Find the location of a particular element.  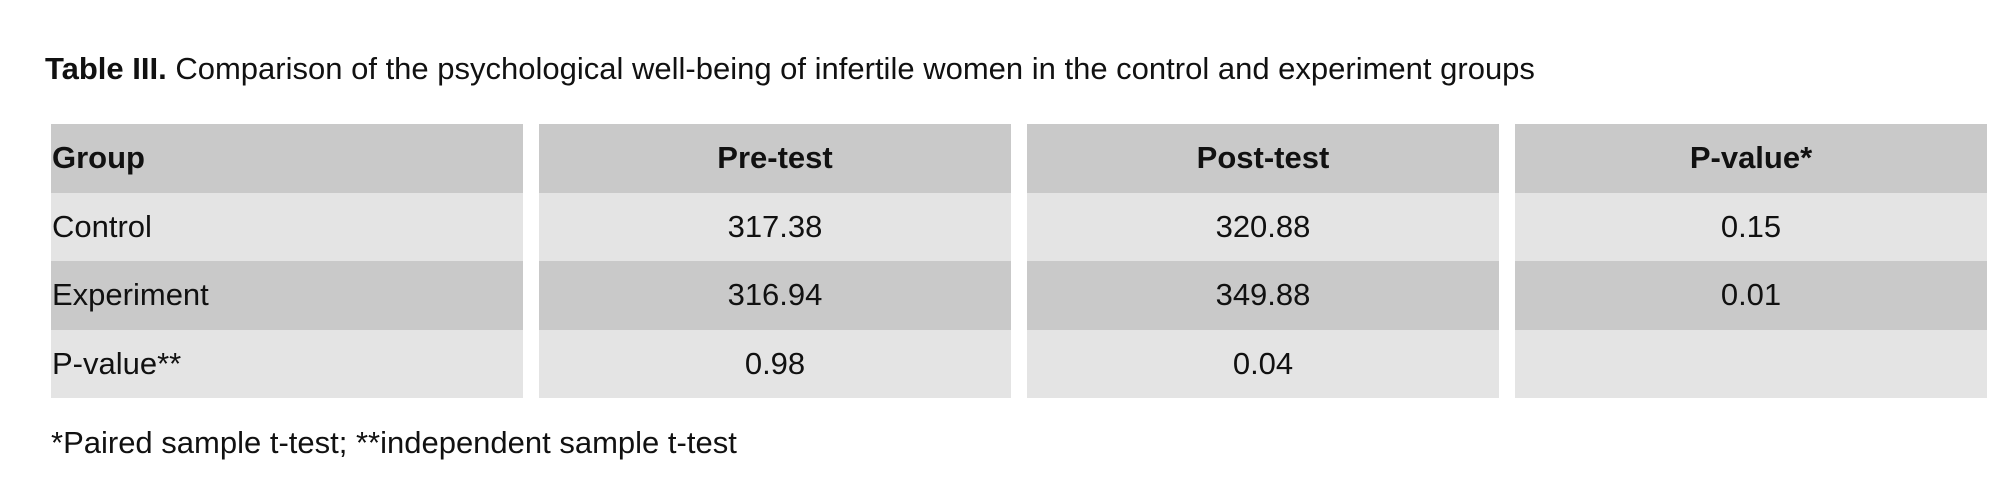

header-group: Group is located at coordinates (287, 158).